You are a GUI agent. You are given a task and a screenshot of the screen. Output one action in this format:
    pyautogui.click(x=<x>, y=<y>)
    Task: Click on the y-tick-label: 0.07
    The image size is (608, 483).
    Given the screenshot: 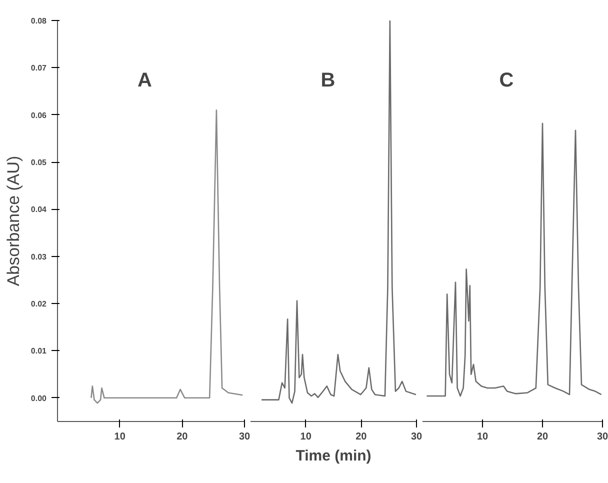 What is the action you would take?
    pyautogui.click(x=39, y=68)
    